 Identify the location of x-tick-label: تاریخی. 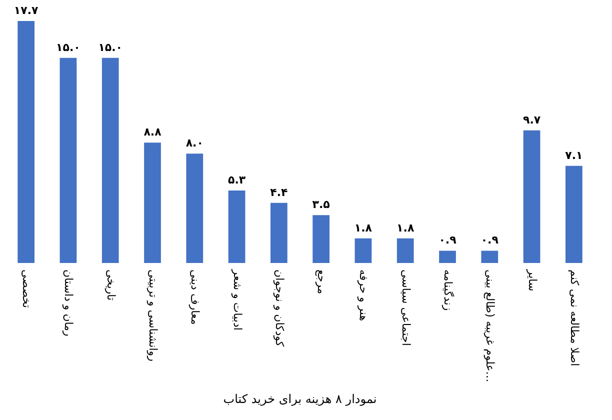
(111, 285).